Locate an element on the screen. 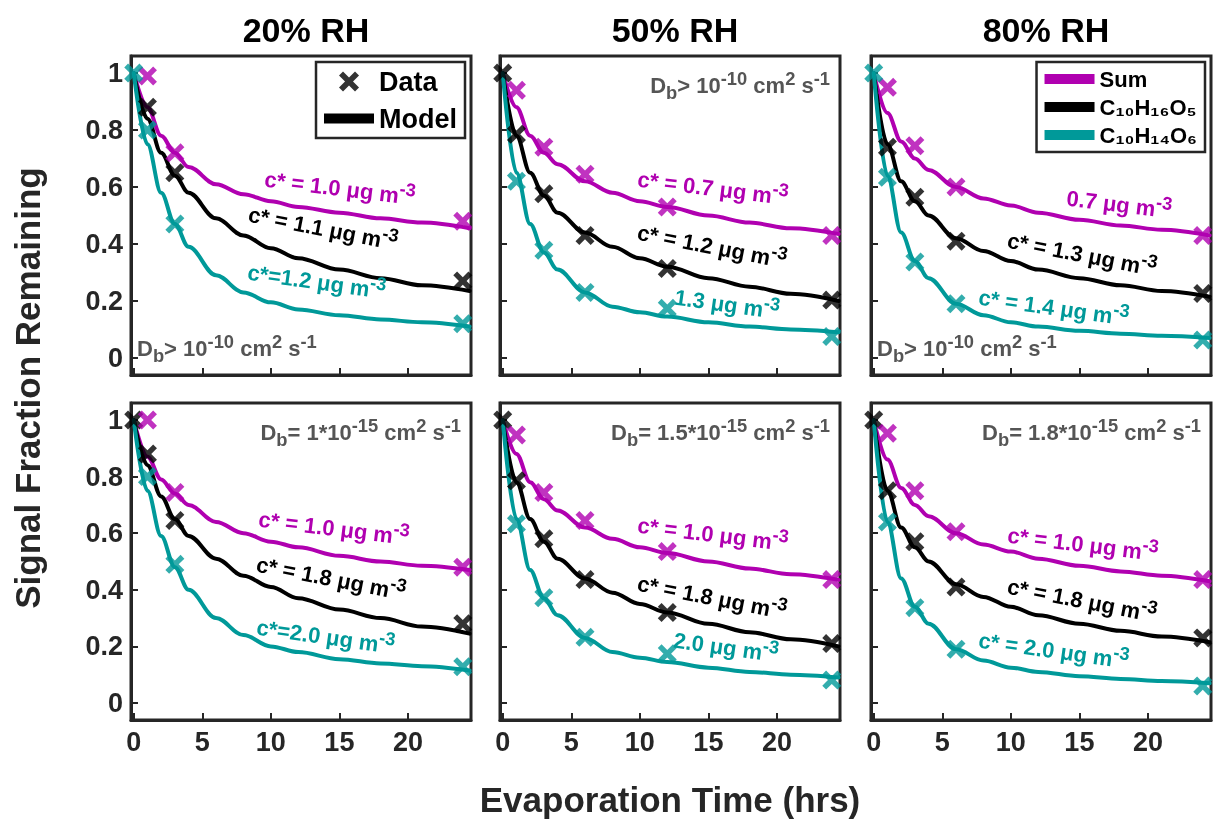 The width and height of the screenshot is (1217, 824). annotation: 1.3 μg m$^{-3}$ is located at coordinates (728, 304).